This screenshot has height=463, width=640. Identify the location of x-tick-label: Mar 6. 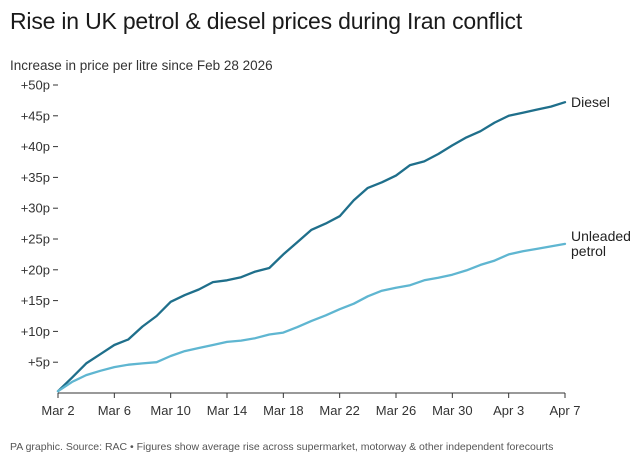
(114, 410).